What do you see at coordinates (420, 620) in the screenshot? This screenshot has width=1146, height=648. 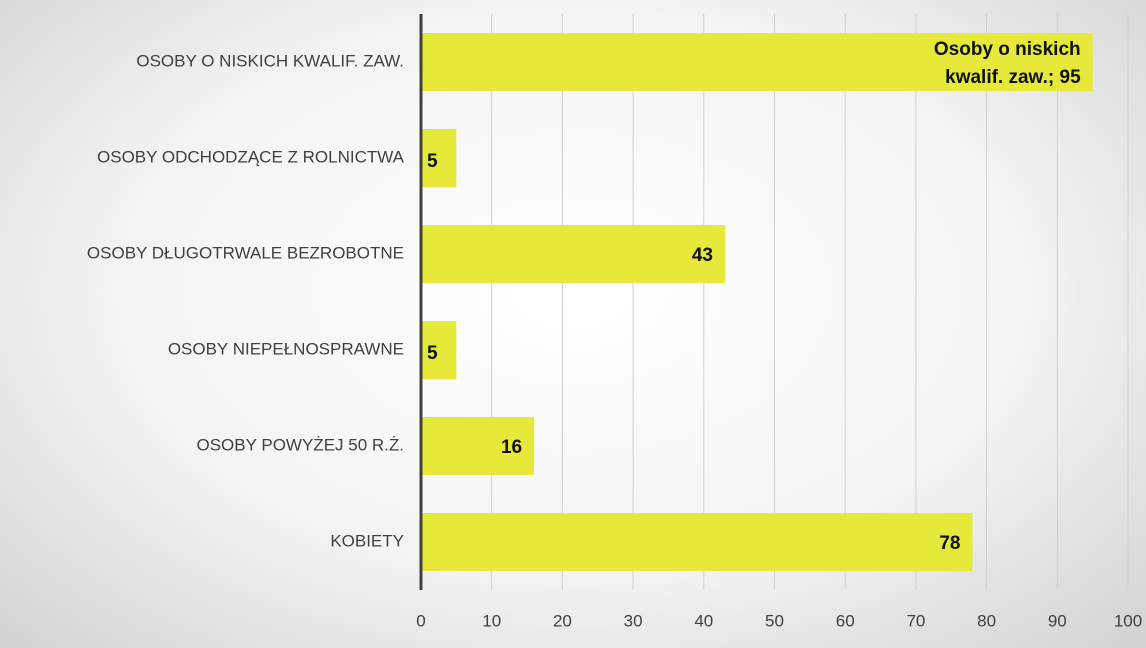 I see `x-tick-label: 0` at bounding box center [420, 620].